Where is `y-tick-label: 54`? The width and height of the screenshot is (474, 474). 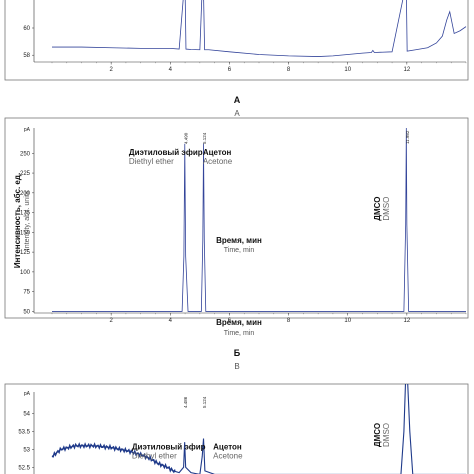 y-tick-label: 54 is located at coordinates (26, 415).